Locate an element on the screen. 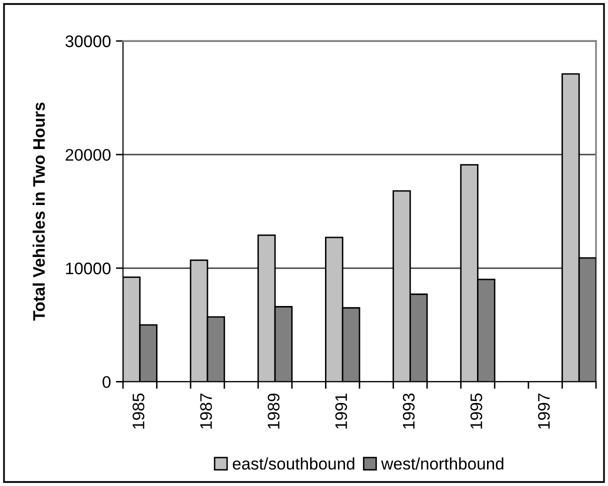  x-tick-label: 1987 is located at coordinates (206, 411).